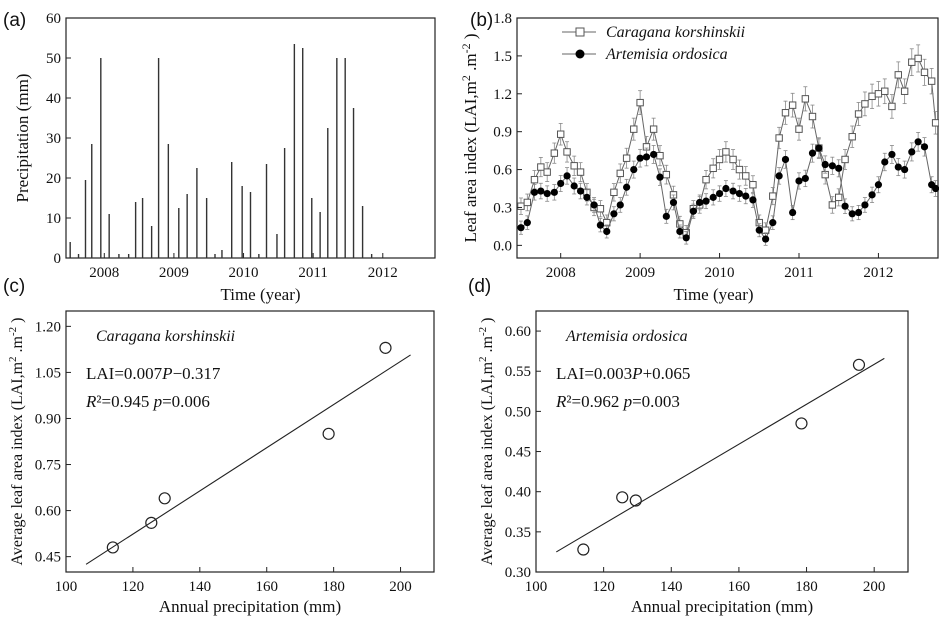 The height and width of the screenshot is (620, 939). I want to click on d-species-annotation: Artemisia ordosica, so click(626, 336).